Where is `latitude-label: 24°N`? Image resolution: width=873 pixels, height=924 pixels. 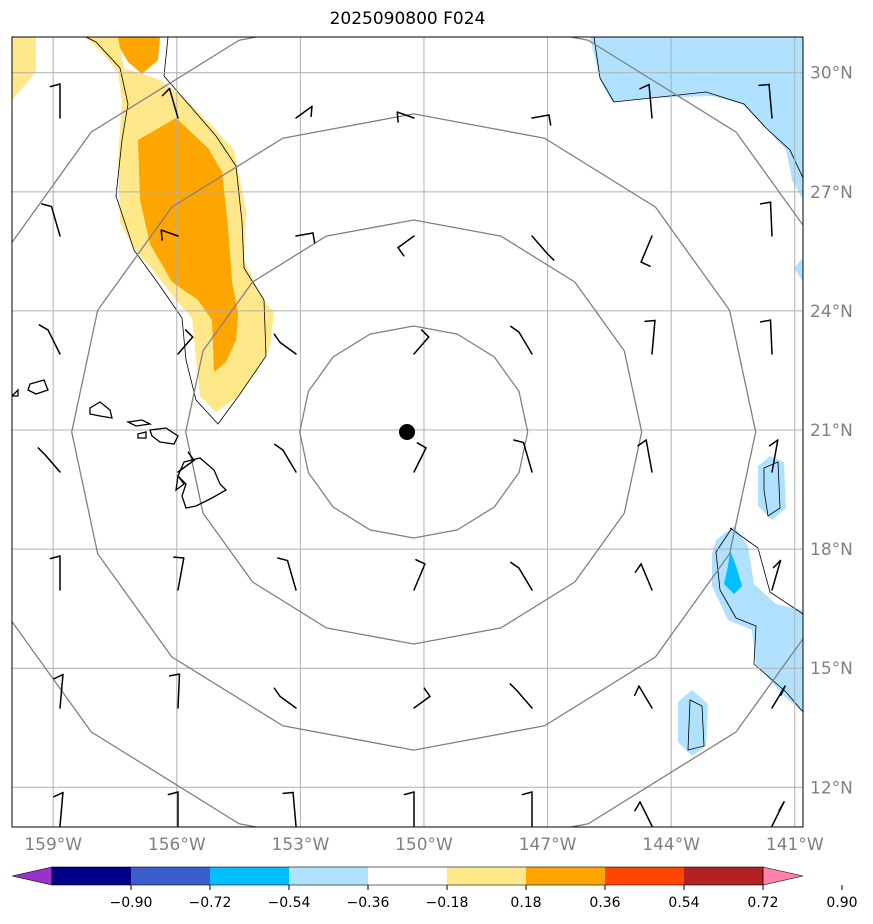
latitude-label: 24°N is located at coordinates (831, 312).